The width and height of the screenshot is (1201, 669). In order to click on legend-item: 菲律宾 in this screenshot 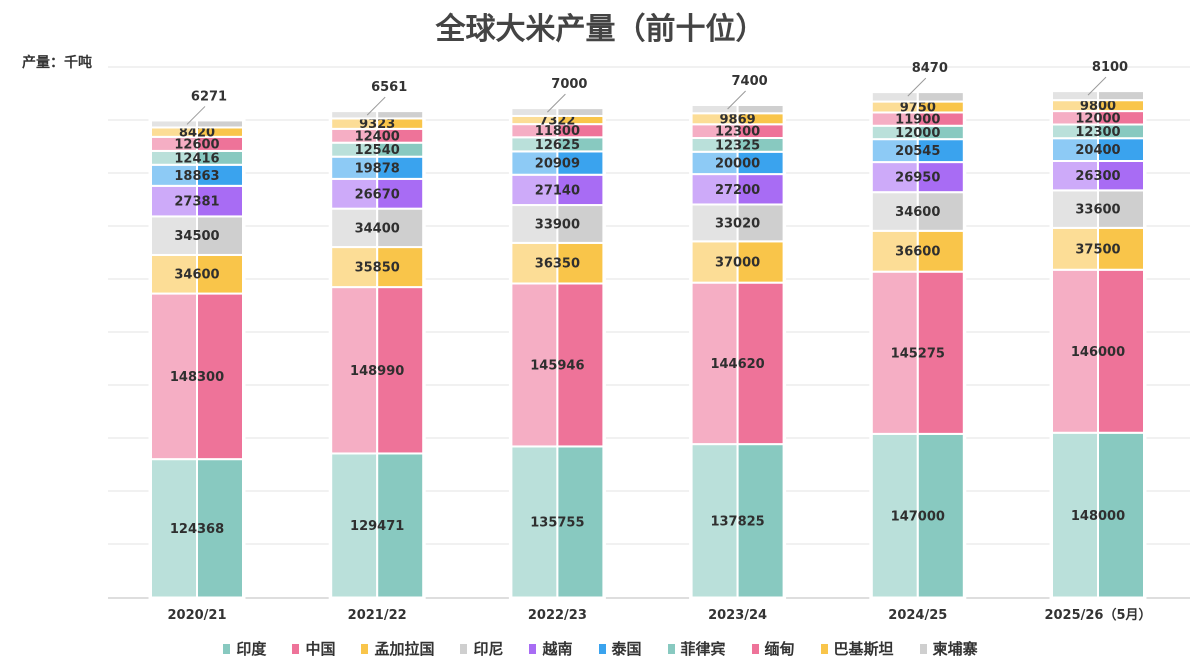, I will do `click(696, 648)`.